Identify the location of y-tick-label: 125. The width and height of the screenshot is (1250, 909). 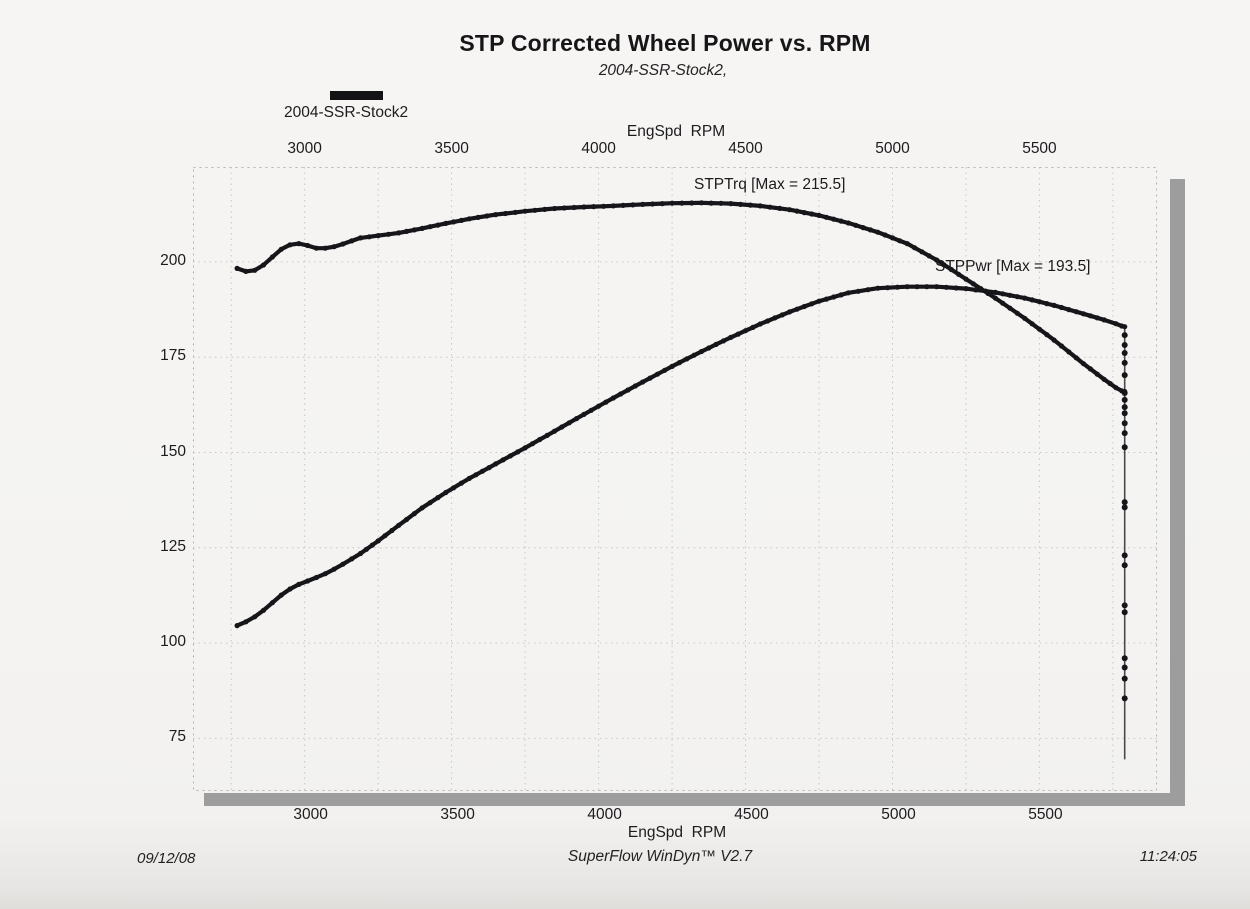
(173, 546).